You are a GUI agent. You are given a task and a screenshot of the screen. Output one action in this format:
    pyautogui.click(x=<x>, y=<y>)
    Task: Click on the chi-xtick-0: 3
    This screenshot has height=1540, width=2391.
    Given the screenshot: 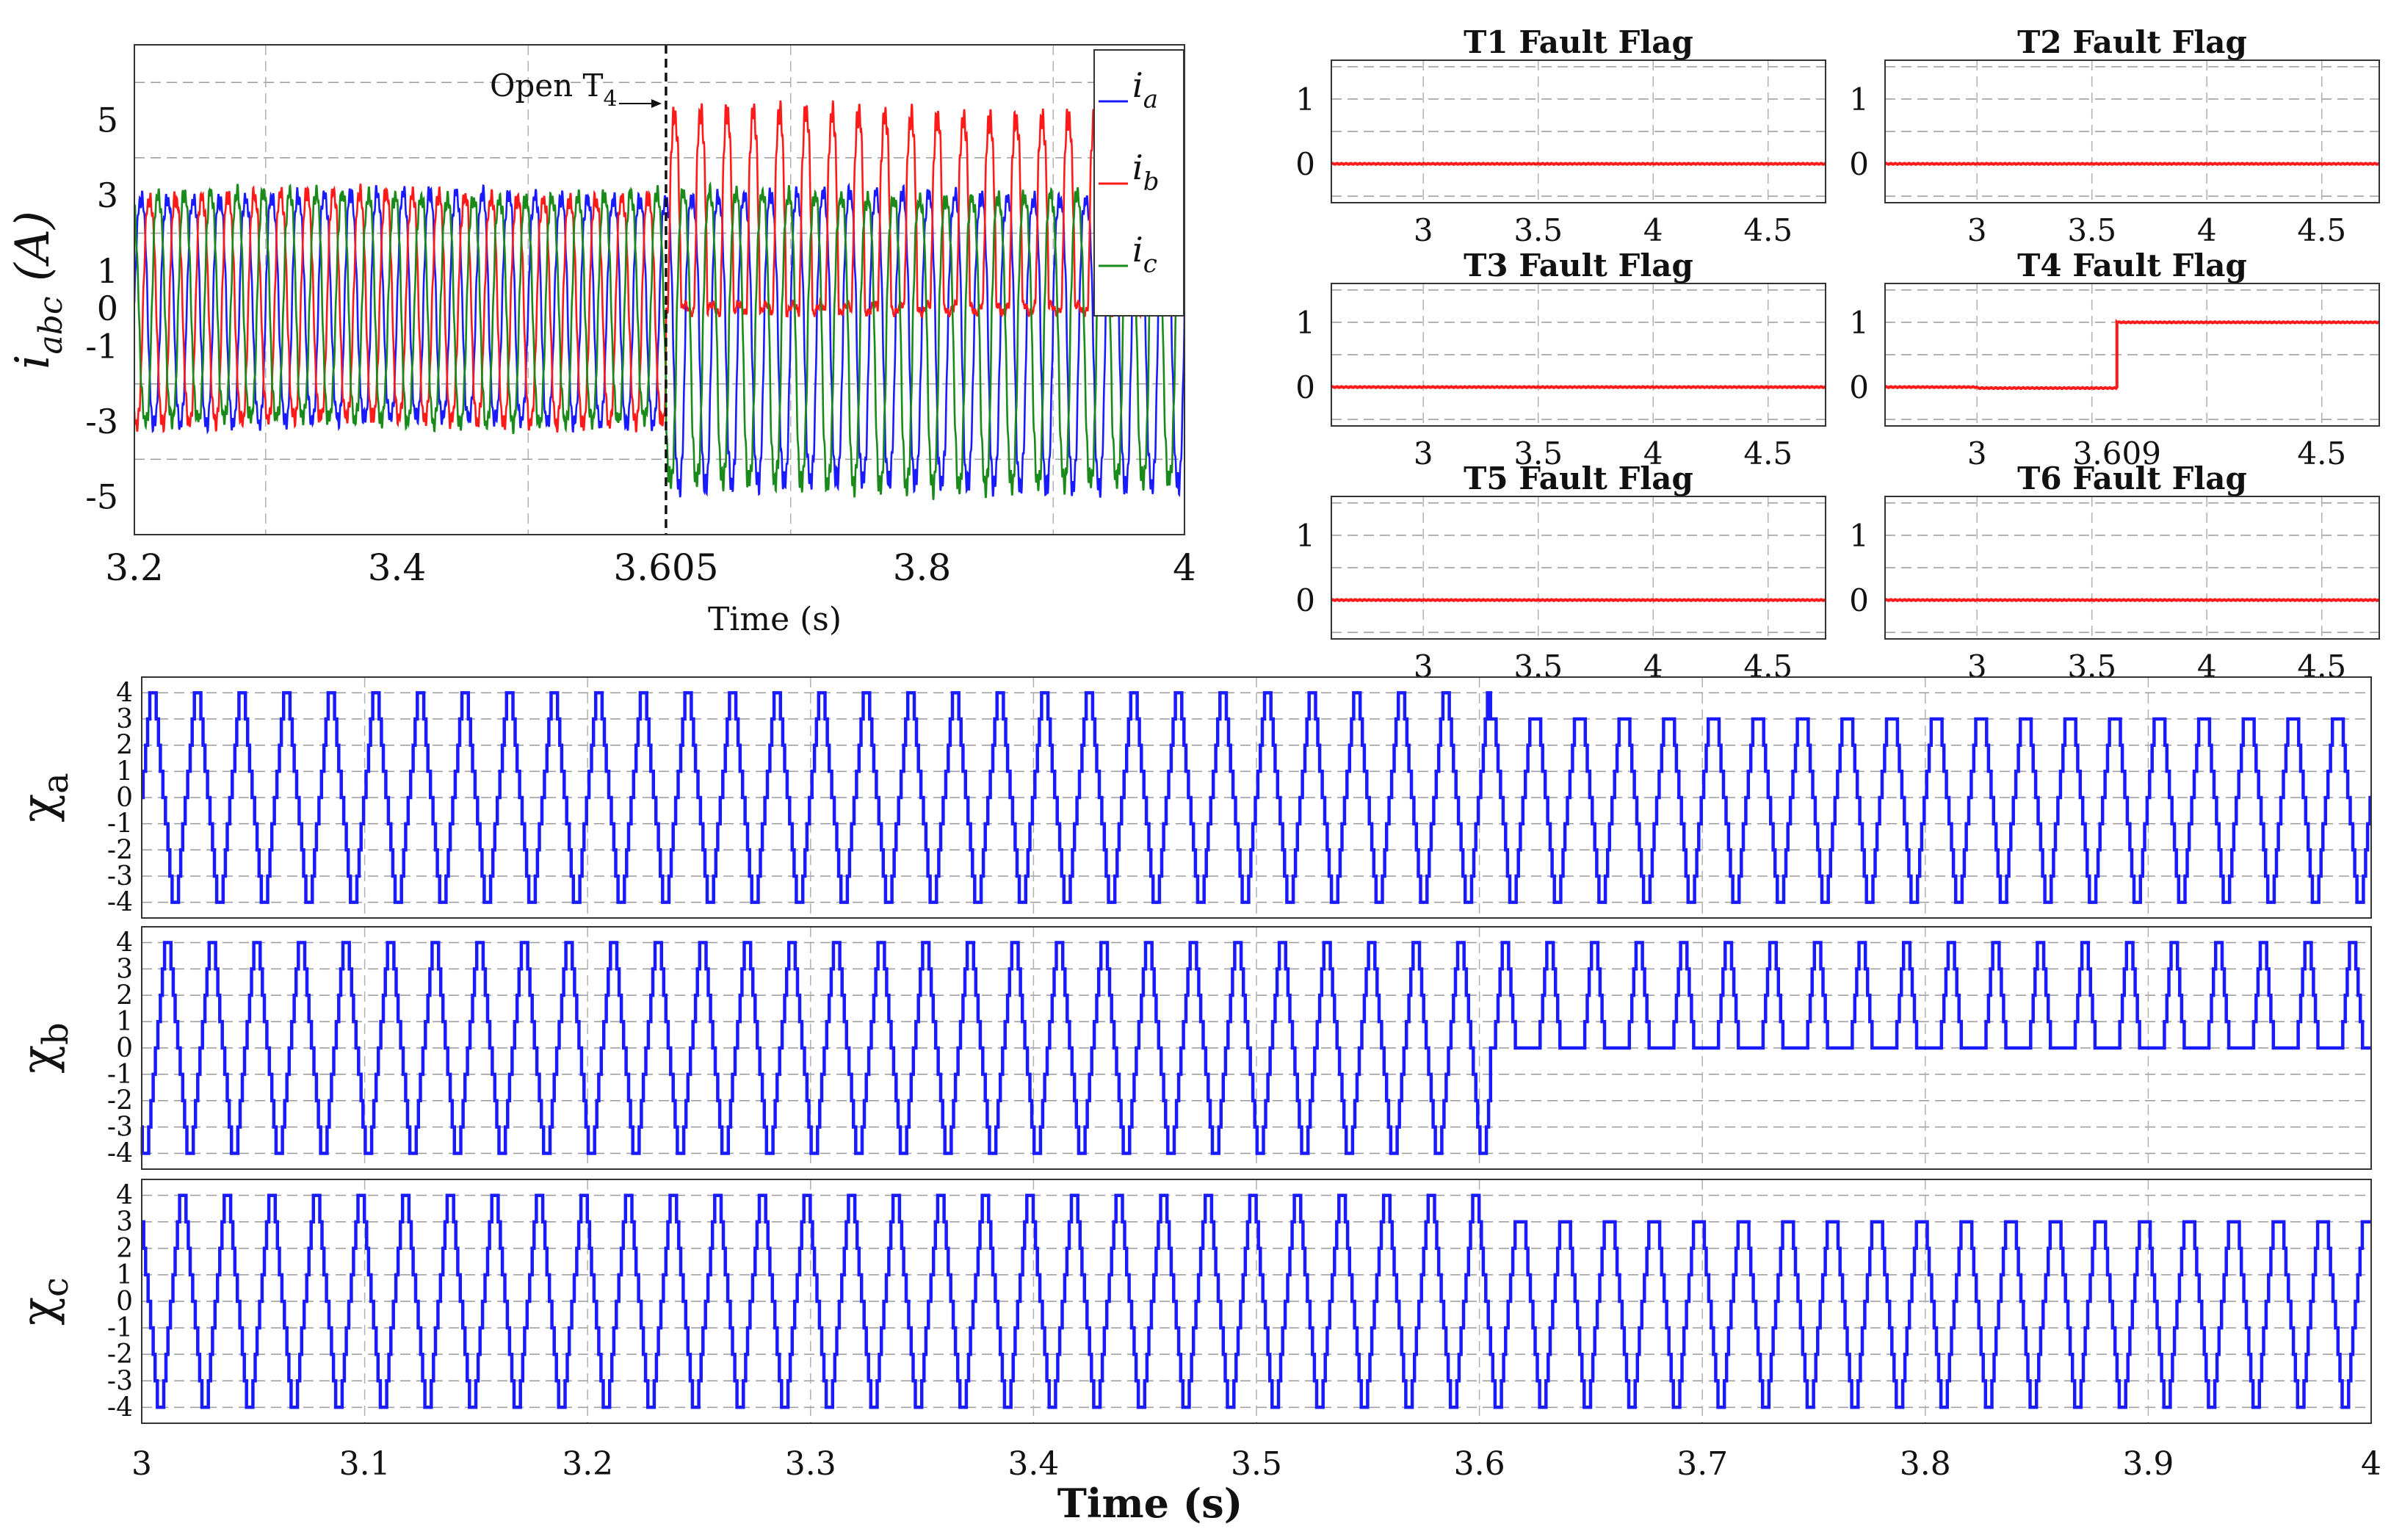 What is the action you would take?
    pyautogui.click(x=141, y=1464)
    